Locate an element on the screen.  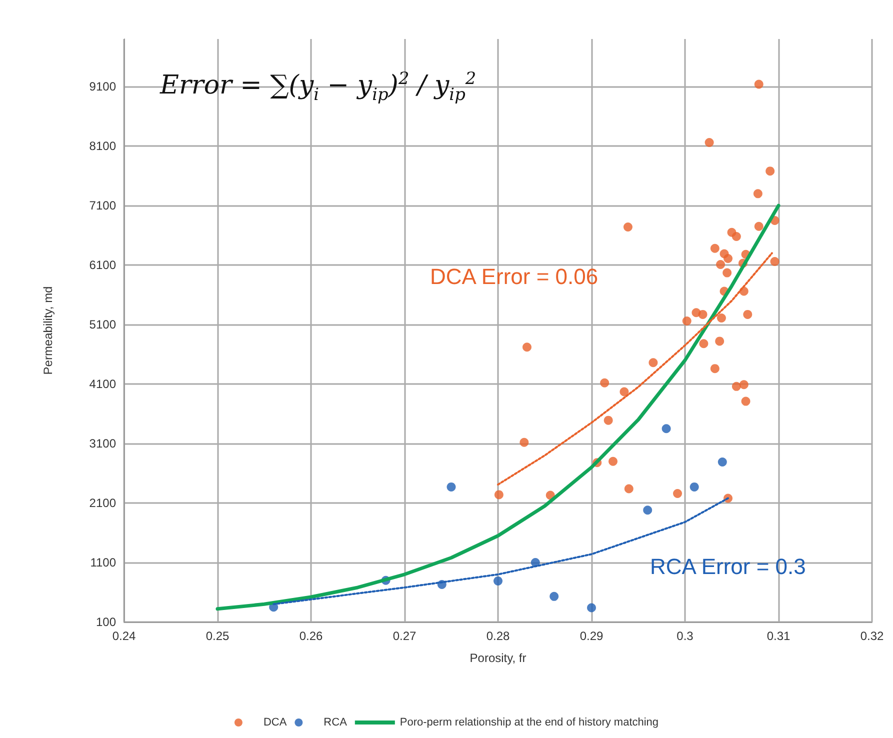
legend-label: DCA is located at coordinates (275, 722).